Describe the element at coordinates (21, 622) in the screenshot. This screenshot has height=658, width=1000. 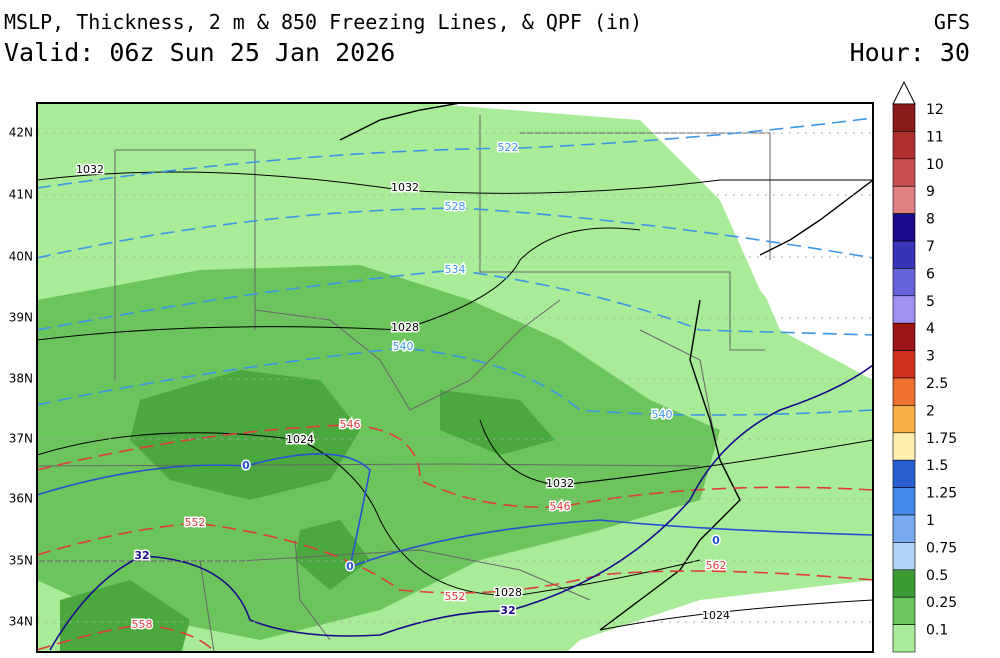
I see `latitude-label: 34N` at that location.